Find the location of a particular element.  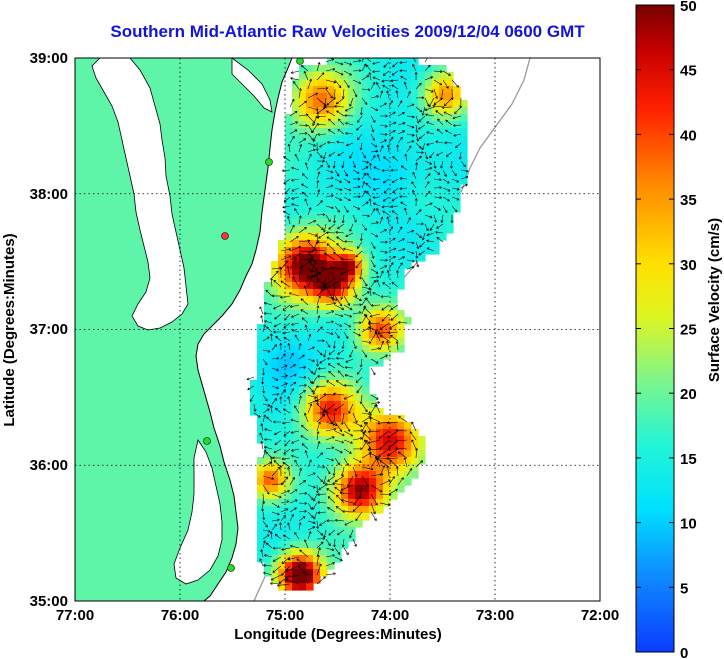

y-axis-label: Latitude (Degrees:Minutes) is located at coordinates (9, 329).